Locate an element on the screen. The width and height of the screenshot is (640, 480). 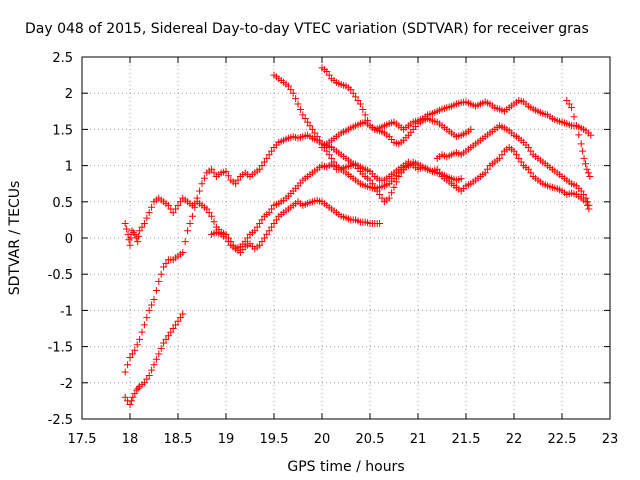
y-axis-label: SDTVAR / TECUs is located at coordinates (15, 238).